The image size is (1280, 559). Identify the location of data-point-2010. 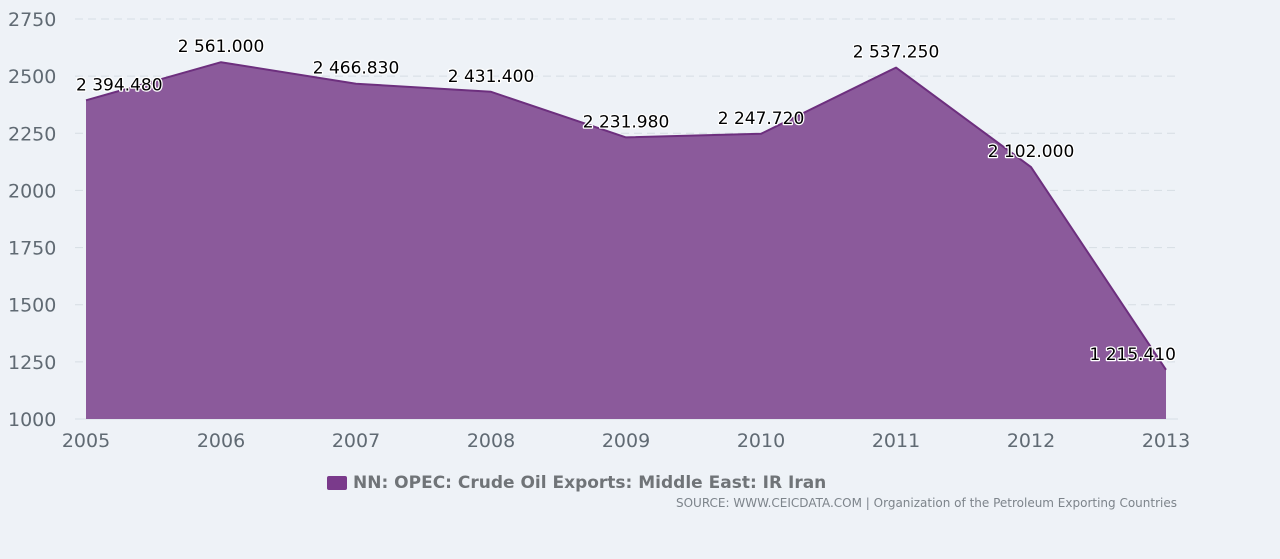
(761, 134).